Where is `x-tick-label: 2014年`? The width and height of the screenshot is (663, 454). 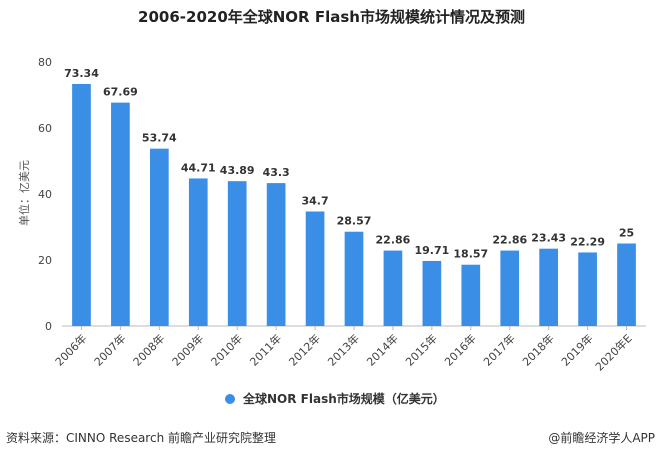 x-tick-label: 2014年 is located at coordinates (382, 349).